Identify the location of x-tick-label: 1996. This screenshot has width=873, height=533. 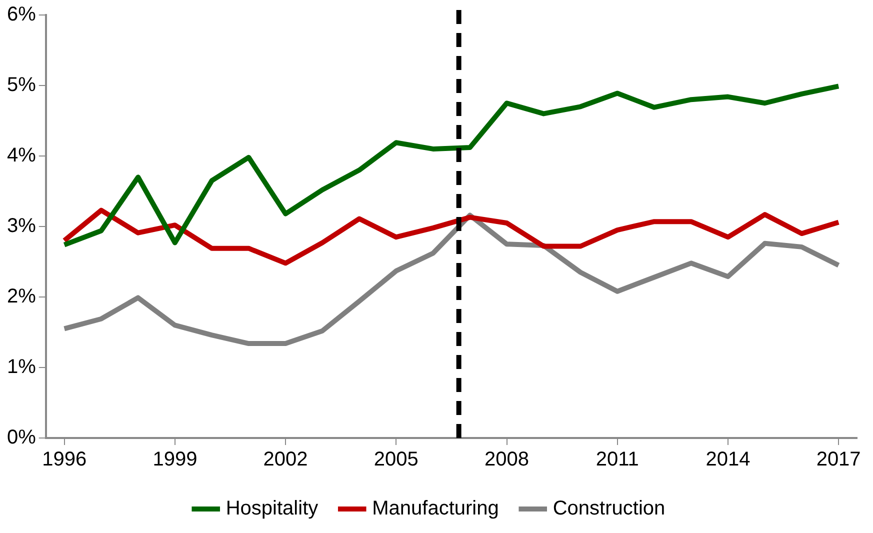
(64, 459).